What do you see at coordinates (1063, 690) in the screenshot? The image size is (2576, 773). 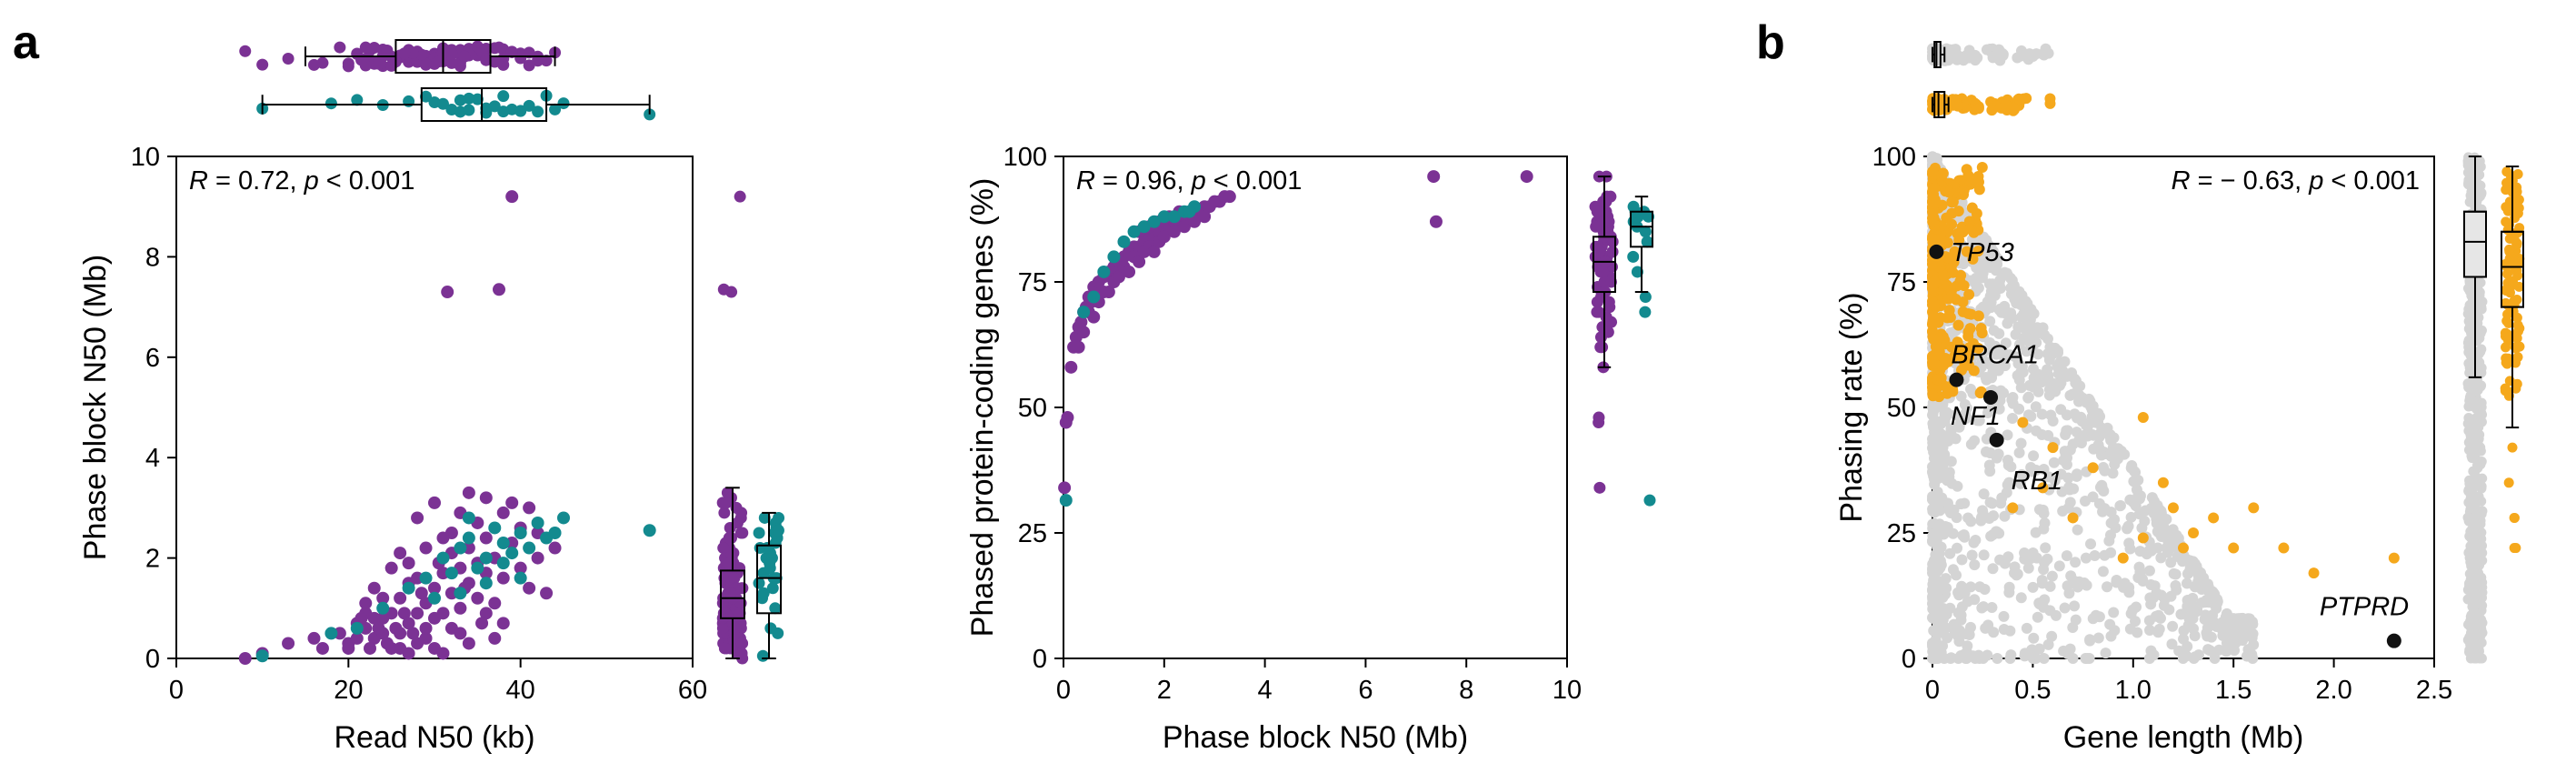 I see `x-tick-label: 0` at bounding box center [1063, 690].